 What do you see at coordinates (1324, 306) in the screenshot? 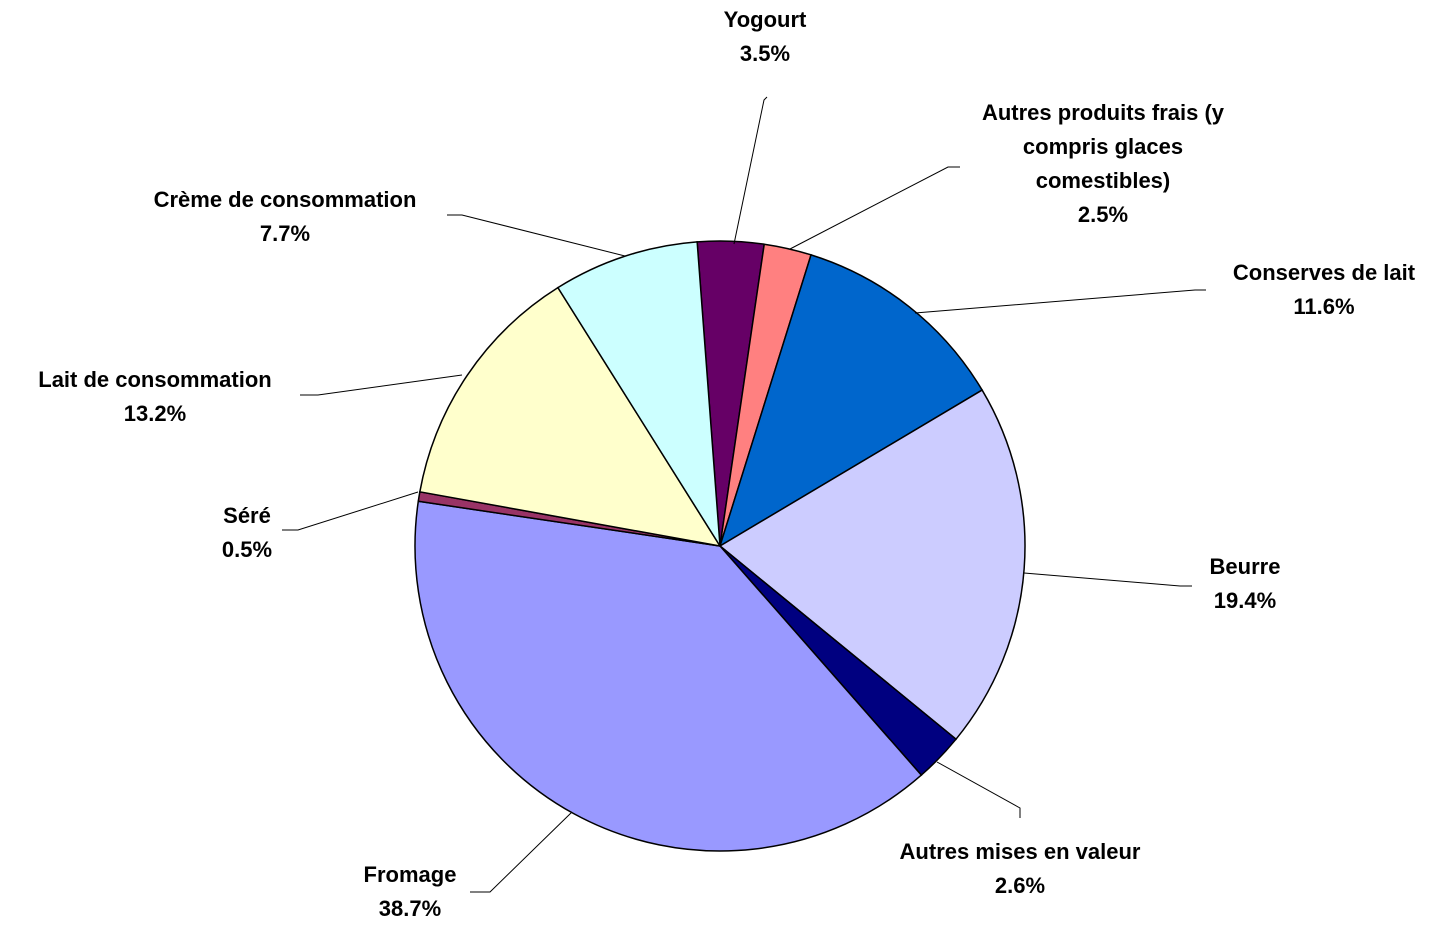
I see `value-label: 11.6%` at bounding box center [1324, 306].